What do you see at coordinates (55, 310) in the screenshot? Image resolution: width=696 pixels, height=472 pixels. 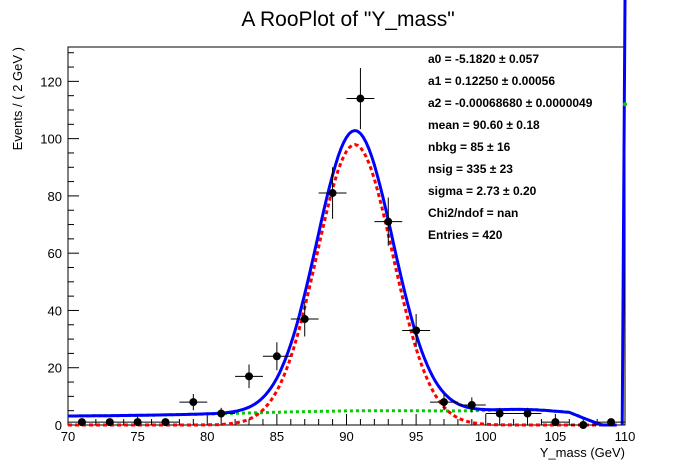 I see `y-tick-label: 40` at bounding box center [55, 310].